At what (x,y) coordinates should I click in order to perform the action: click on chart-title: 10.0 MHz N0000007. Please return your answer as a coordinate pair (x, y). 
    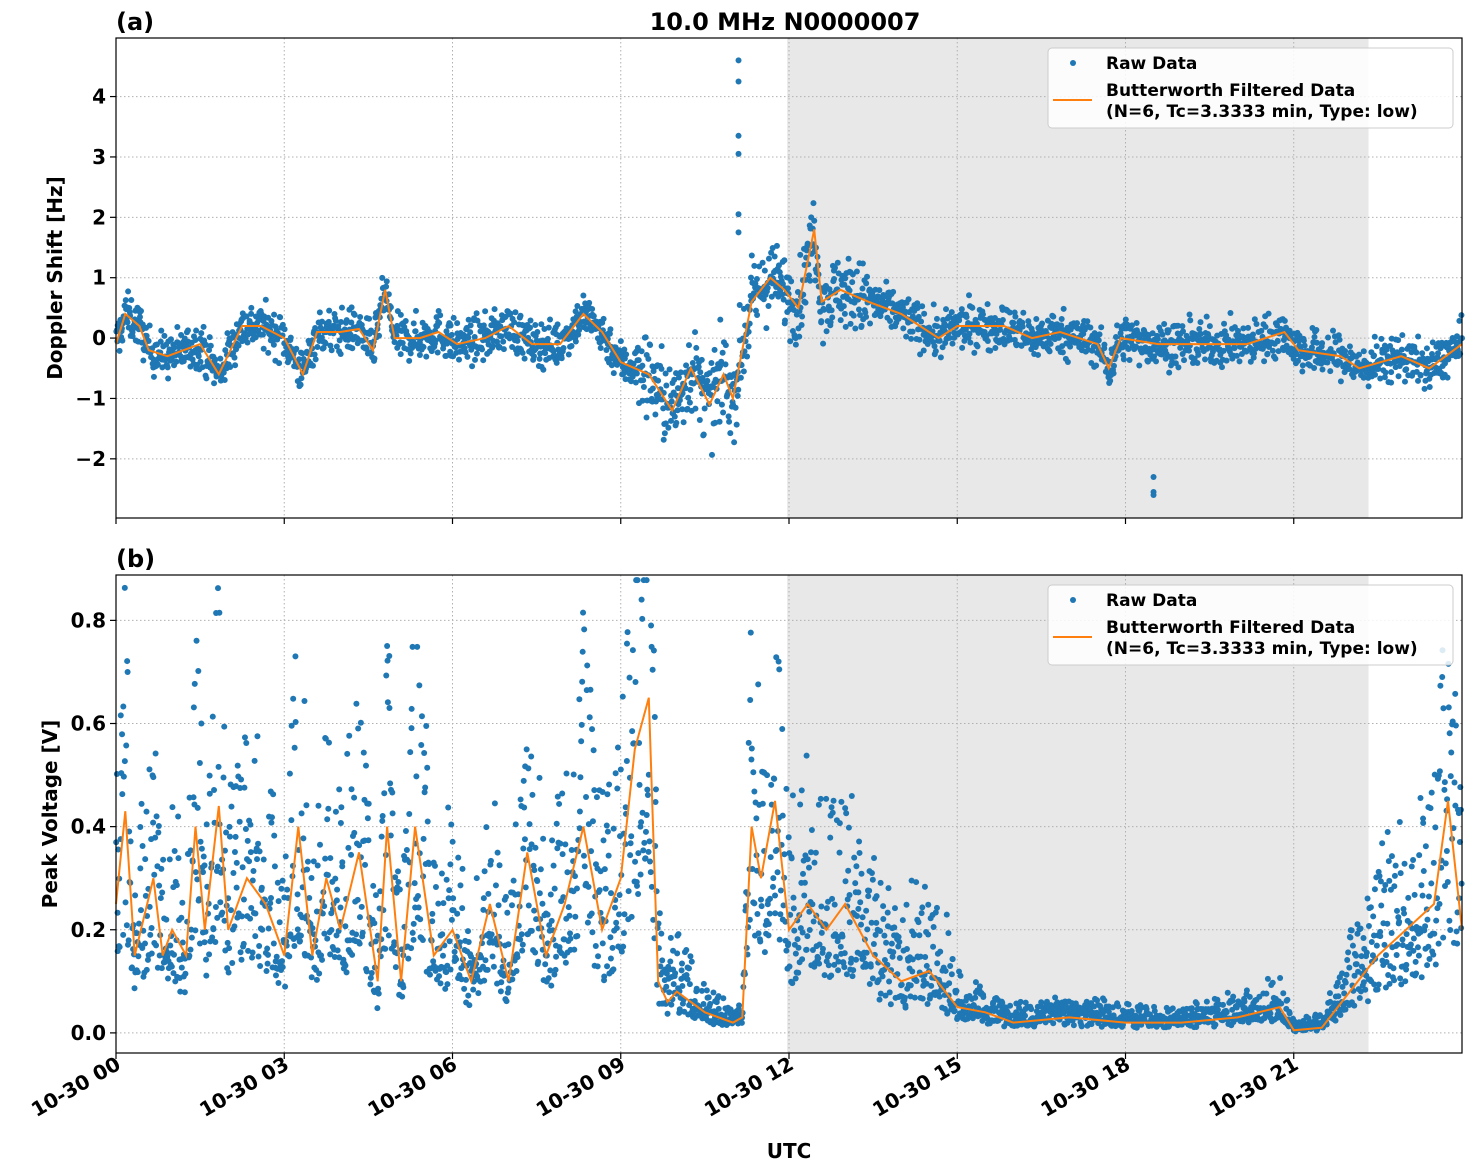
    Looking at the image, I should click on (785, 22).